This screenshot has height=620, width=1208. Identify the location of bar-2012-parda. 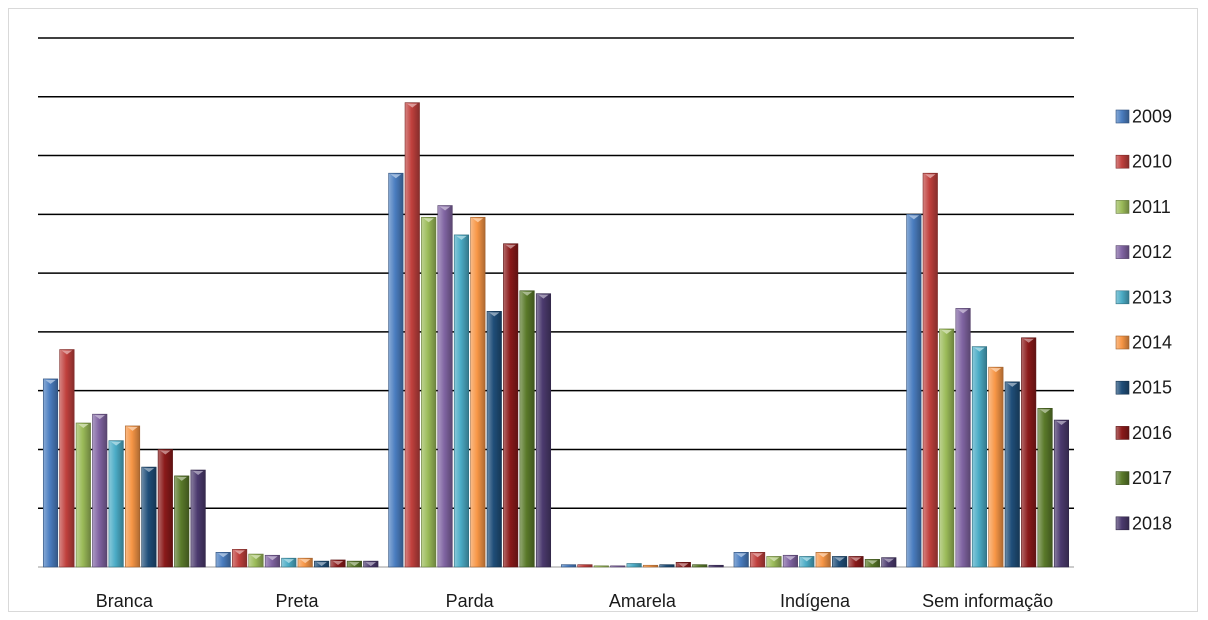
(445, 386).